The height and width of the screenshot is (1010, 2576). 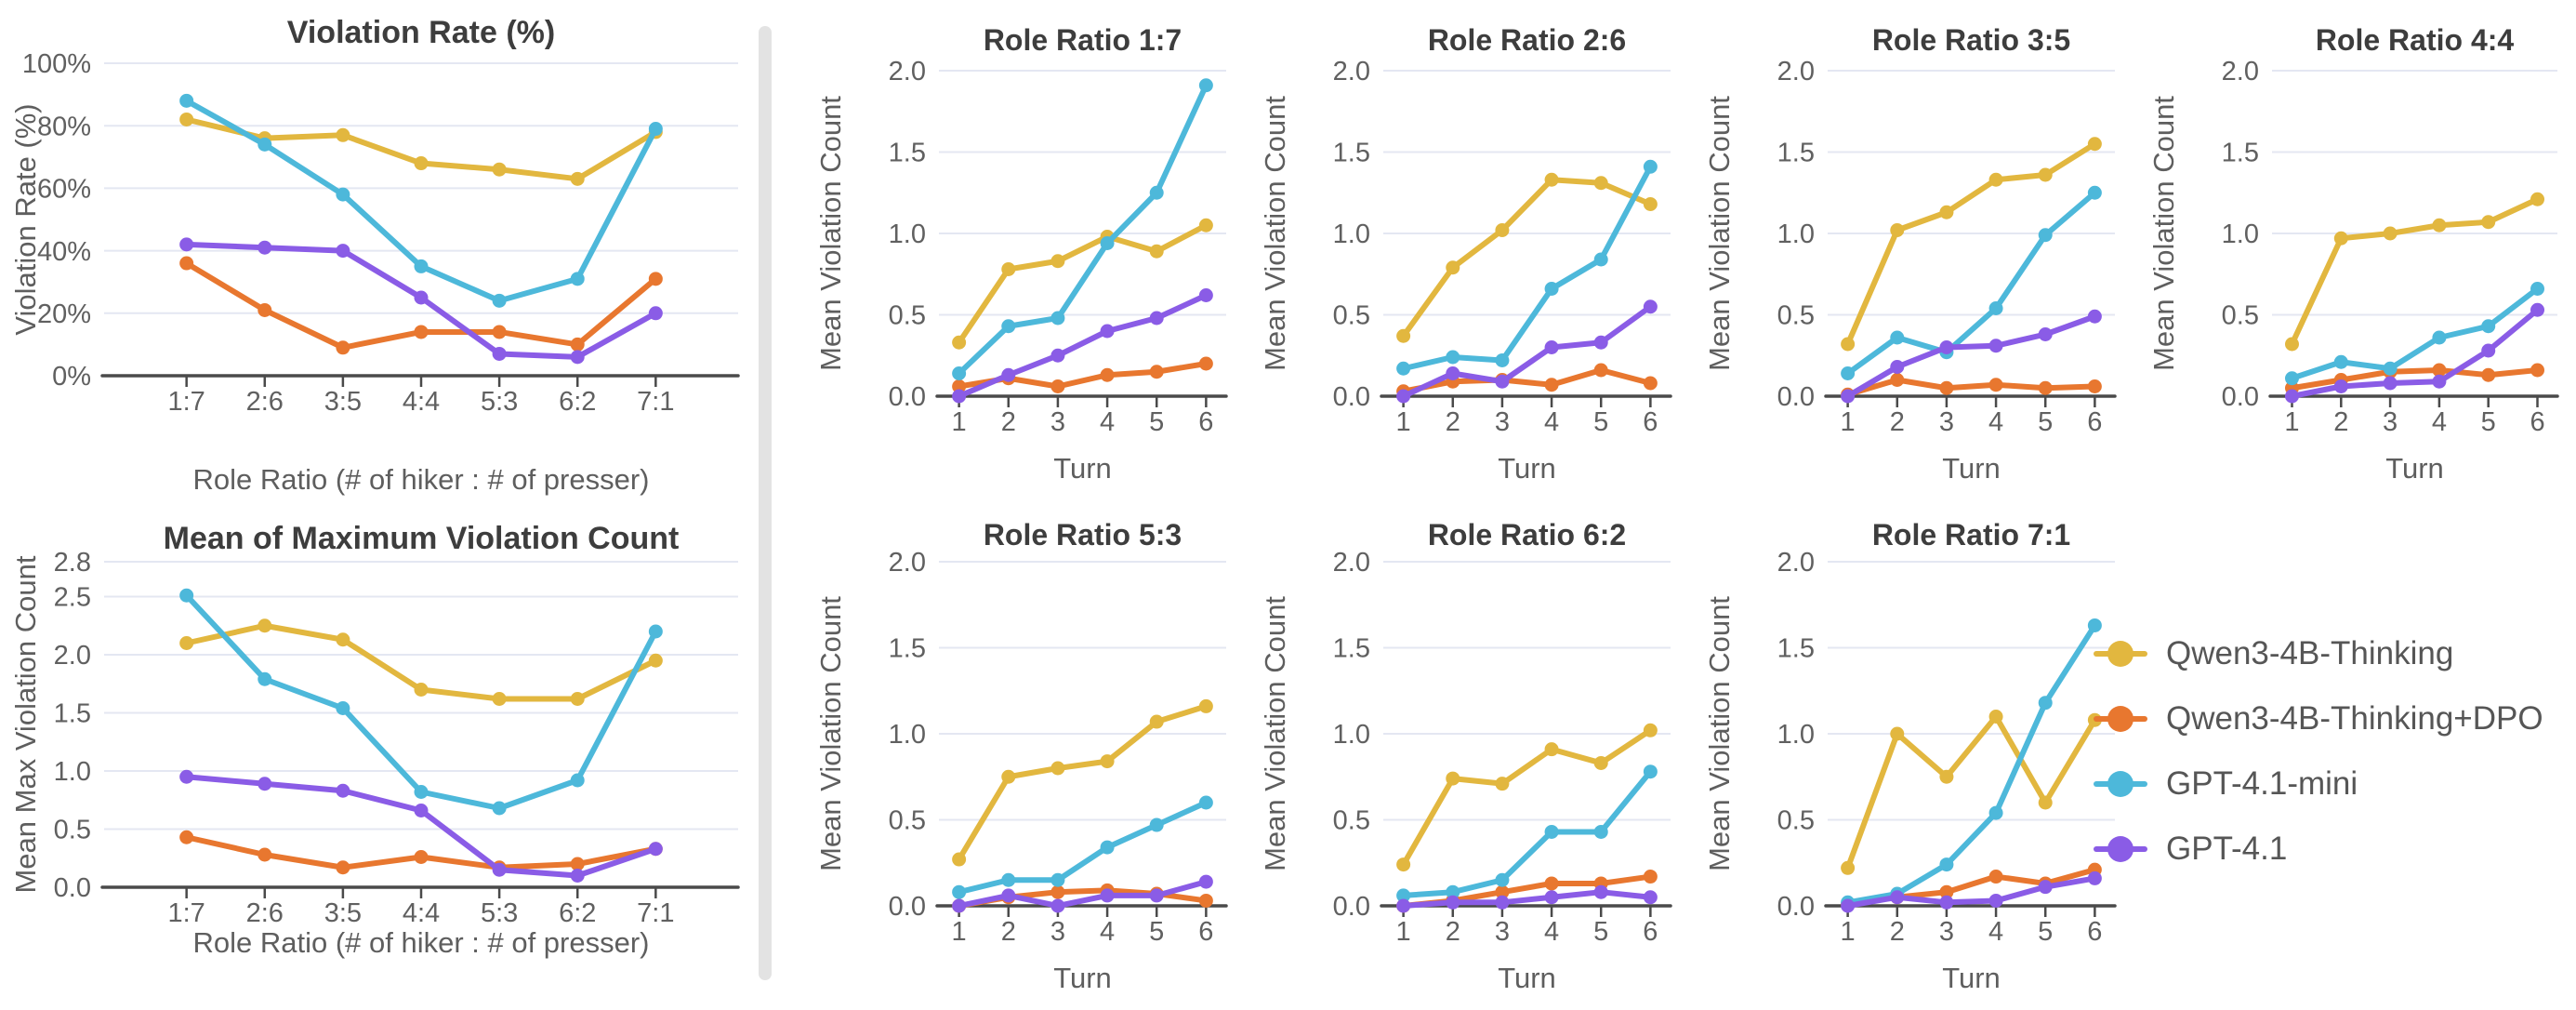 I want to click on x-tick-label: 2:6, so click(x=265, y=913).